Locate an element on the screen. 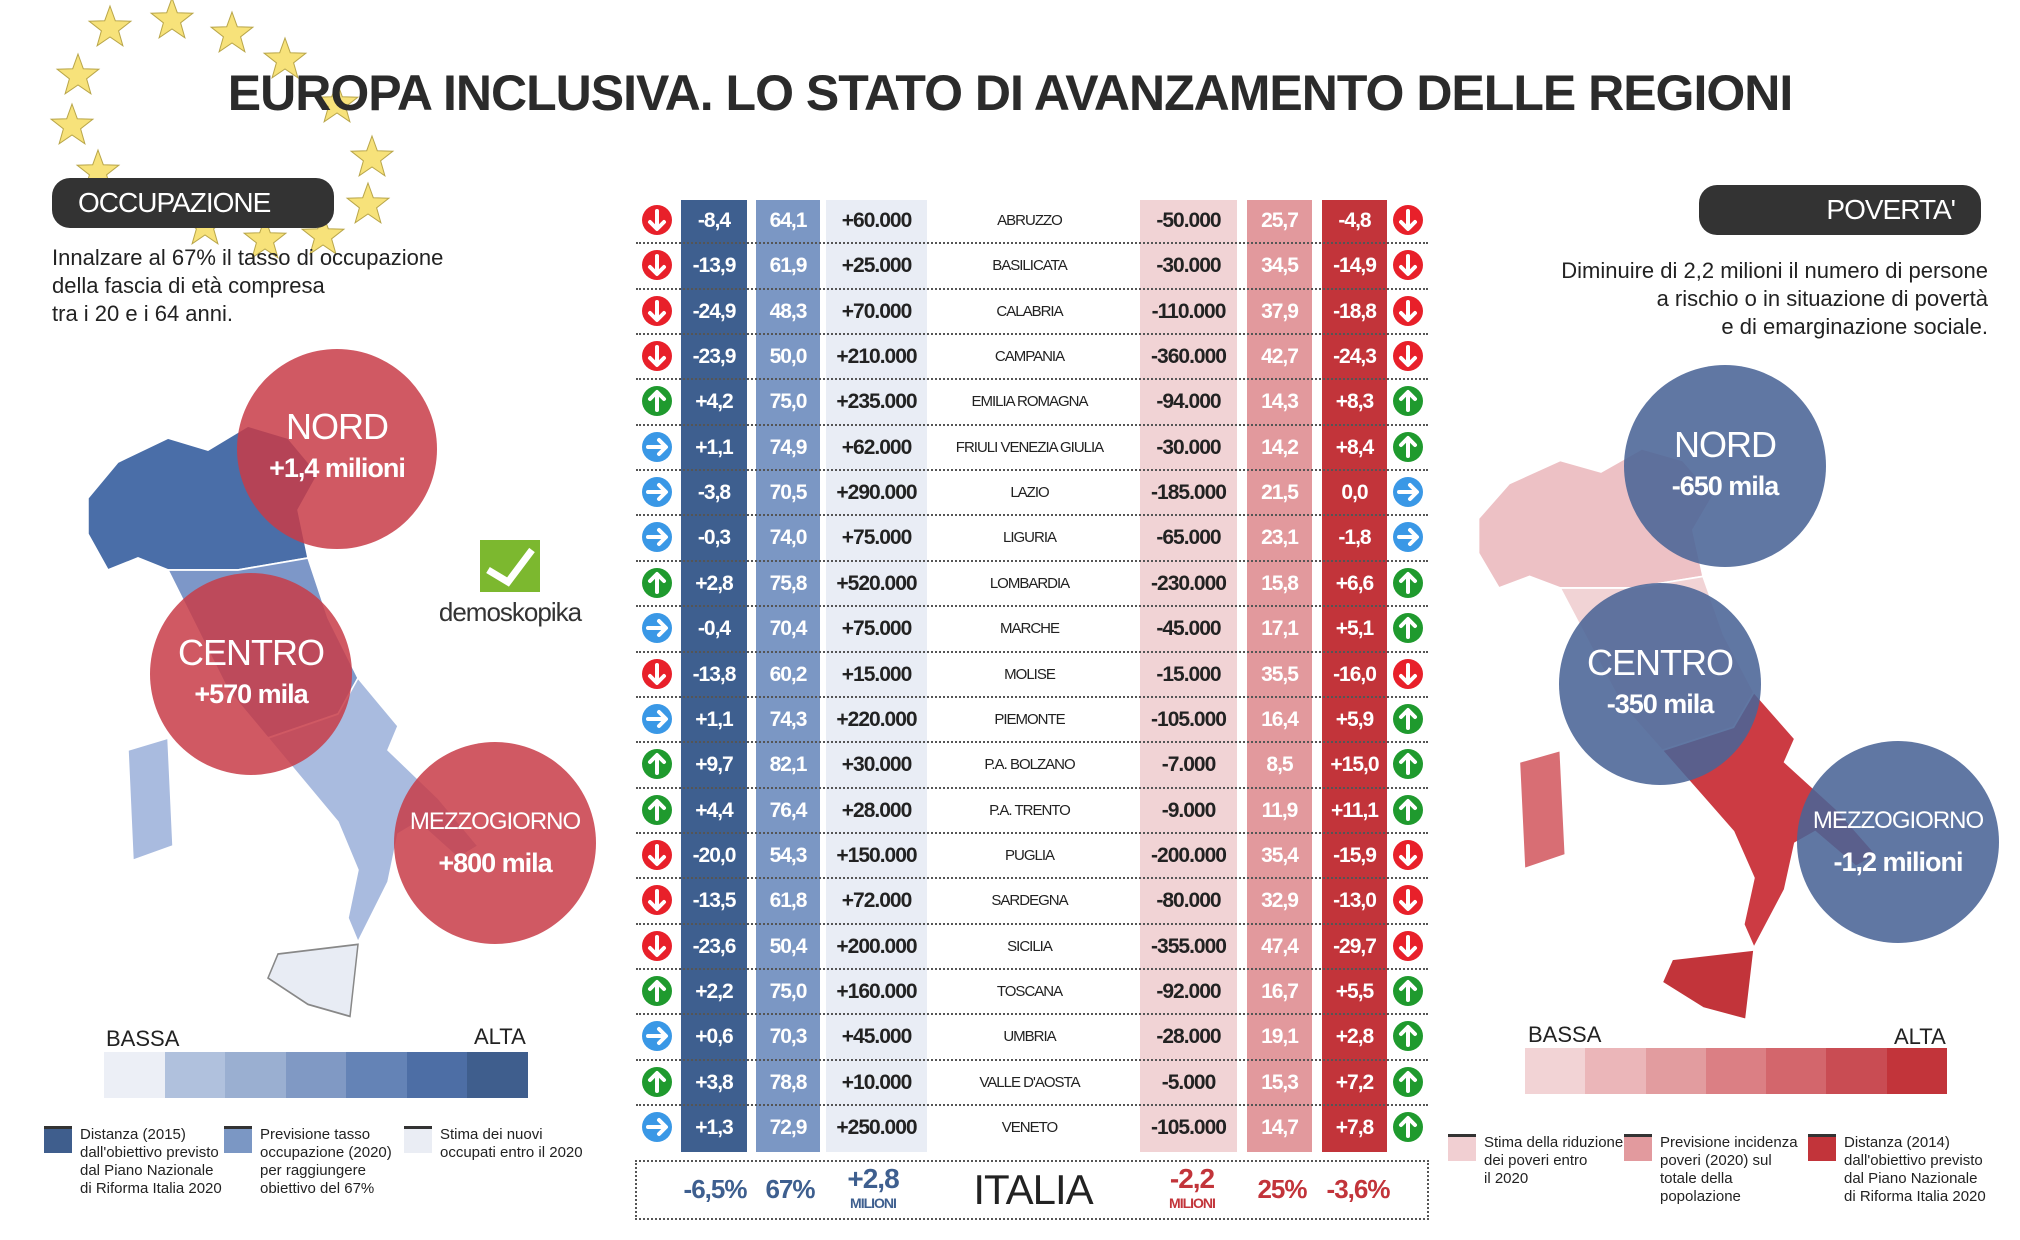 Image resolution: width=2020 pixels, height=1240 pixels. cell-pov-rate: 11,9 is located at coordinates (1280, 810).